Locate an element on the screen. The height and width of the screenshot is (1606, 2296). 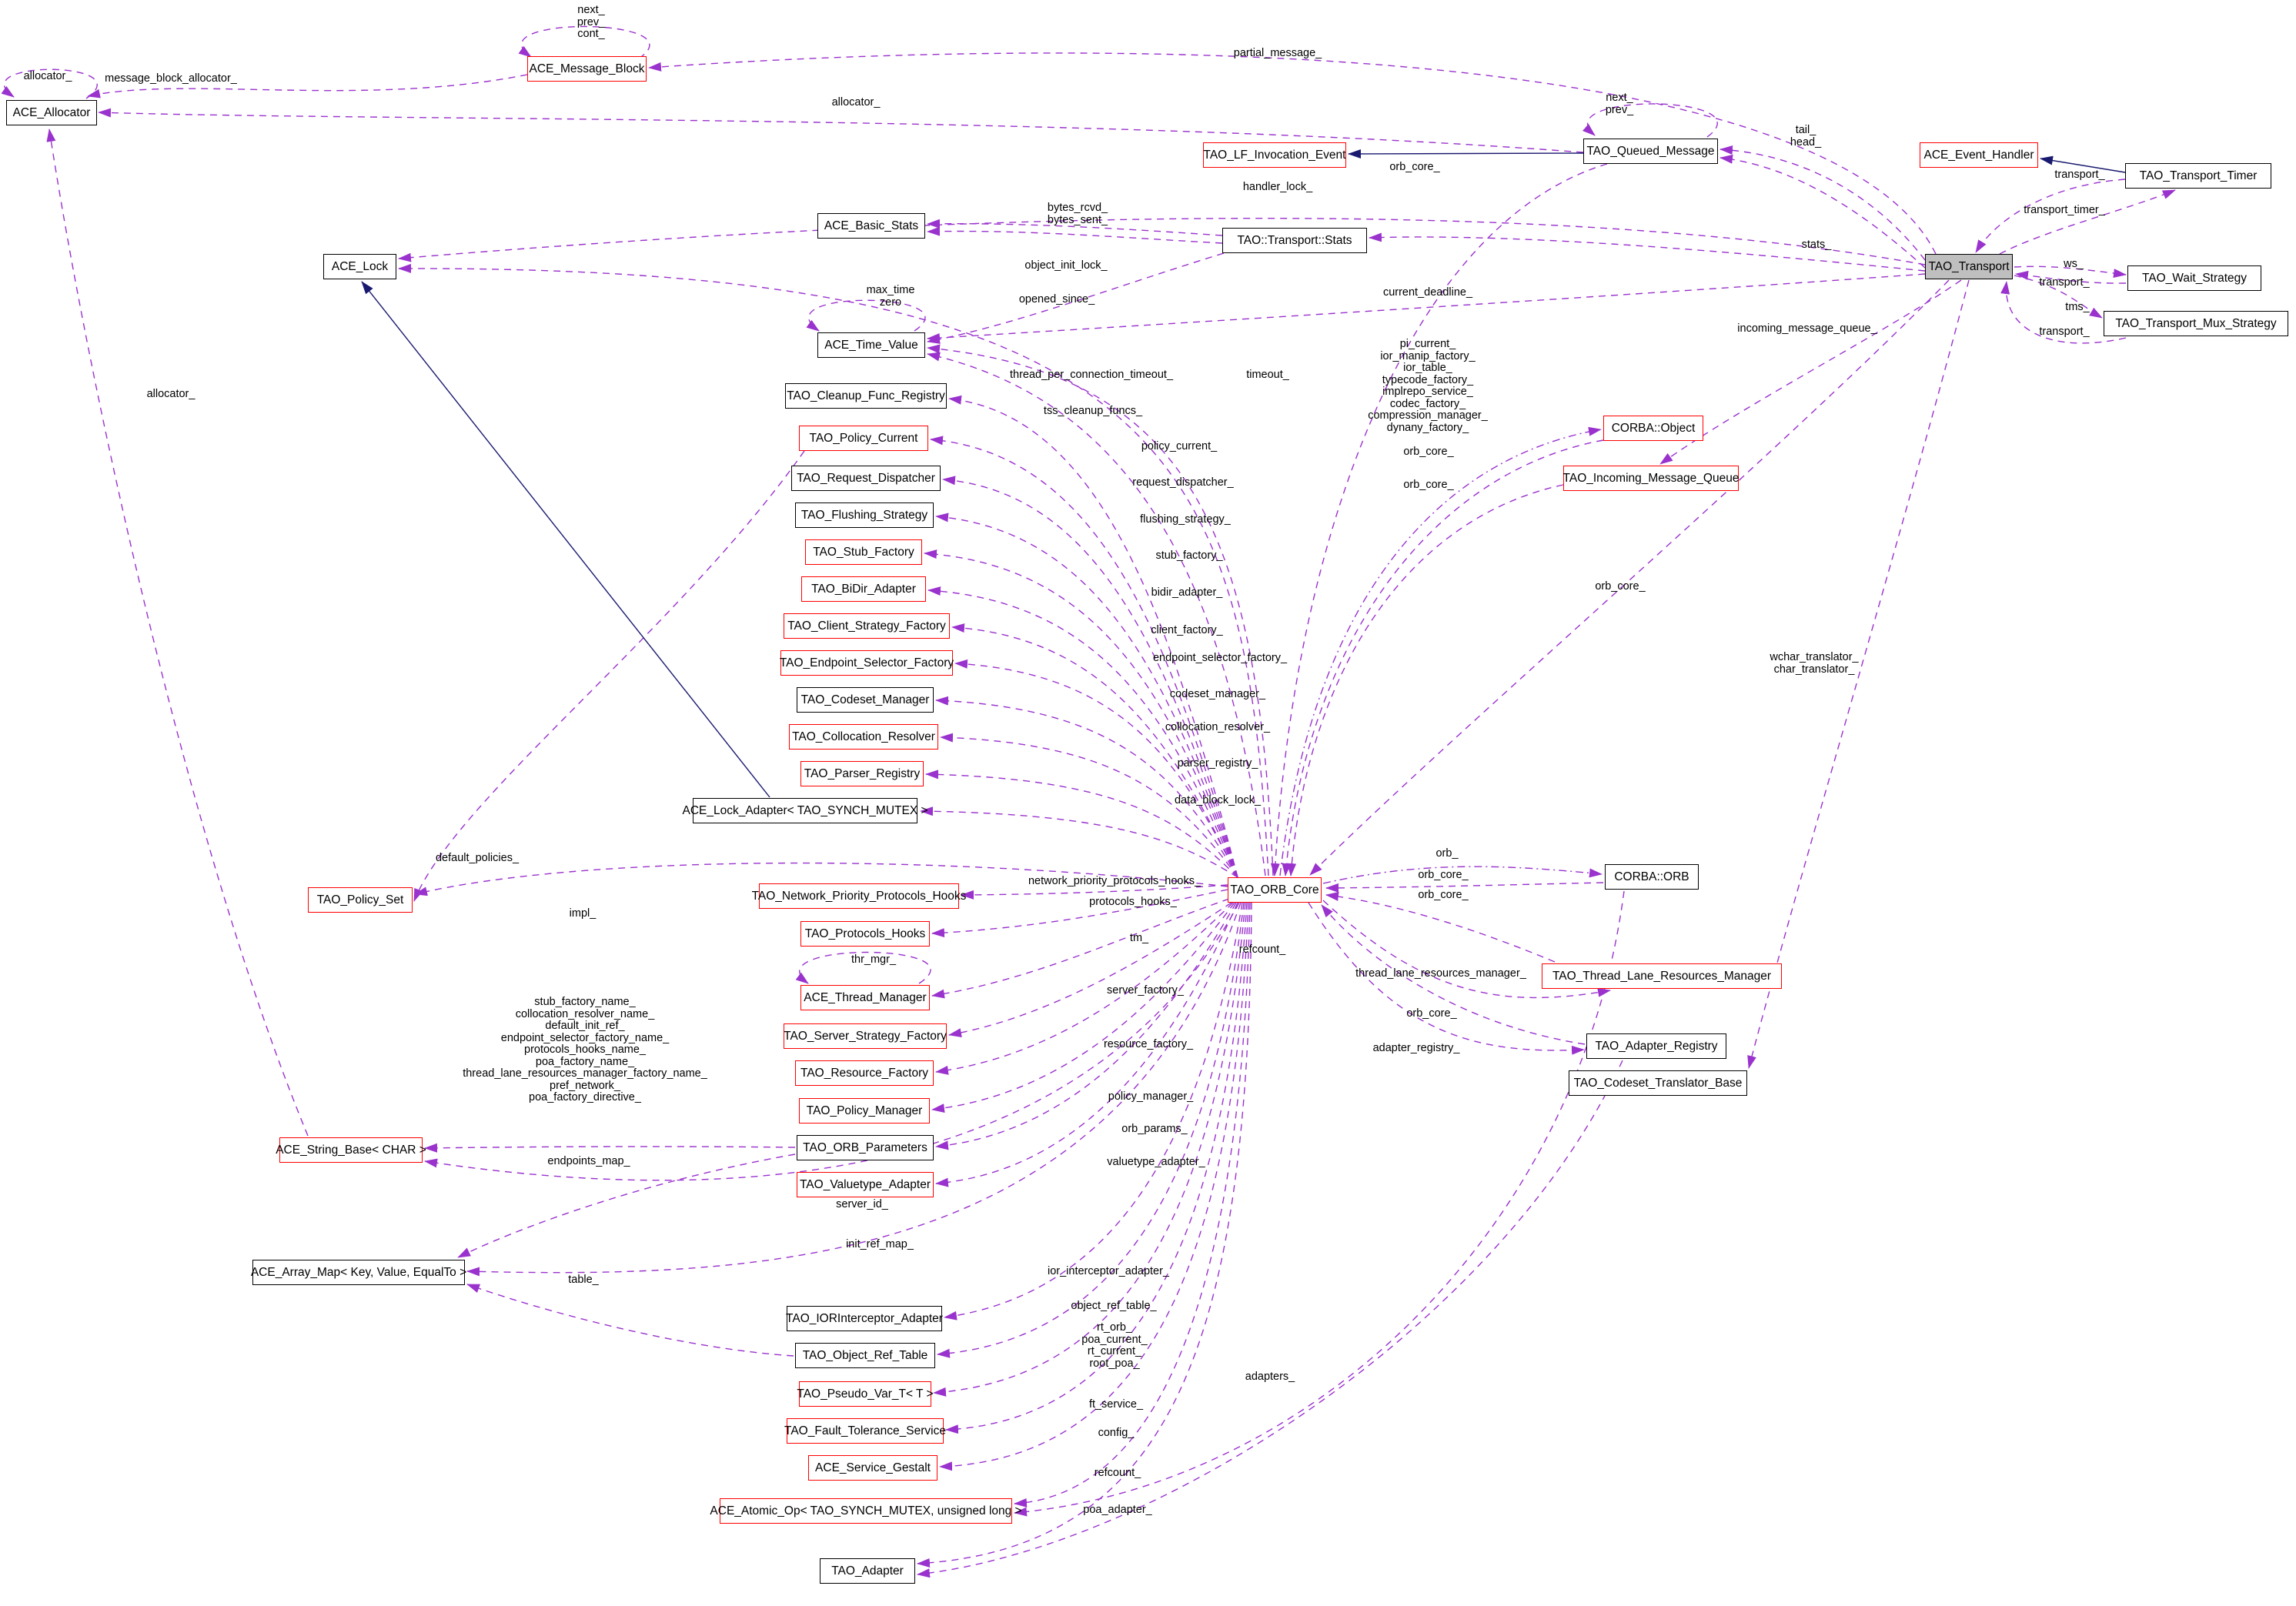
edge-label-default-policies: default_policies_ is located at coordinates (477, 858).